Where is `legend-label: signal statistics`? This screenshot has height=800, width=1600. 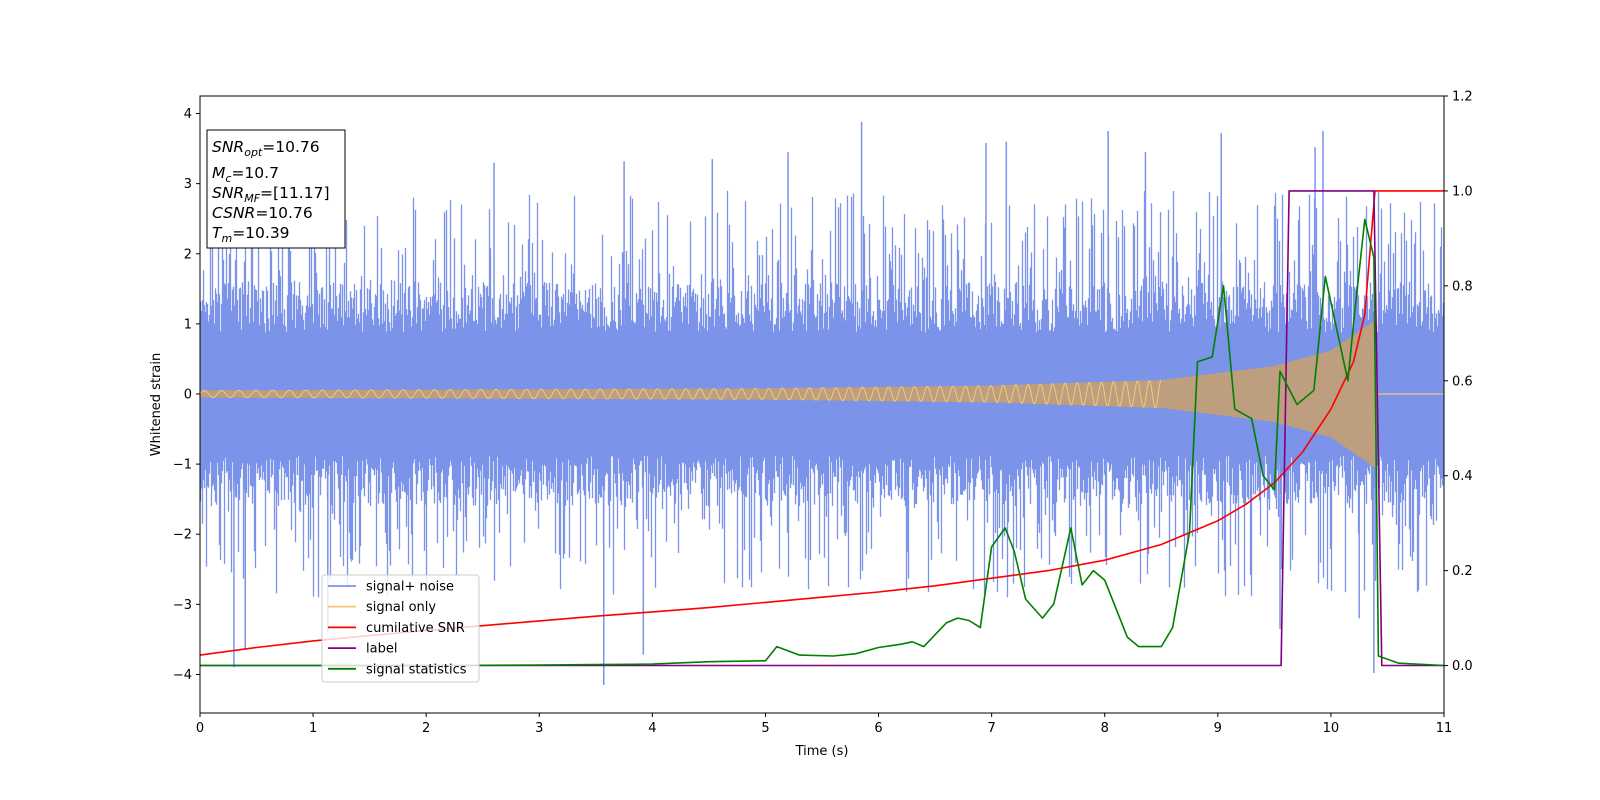 legend-label: signal statistics is located at coordinates (416, 669).